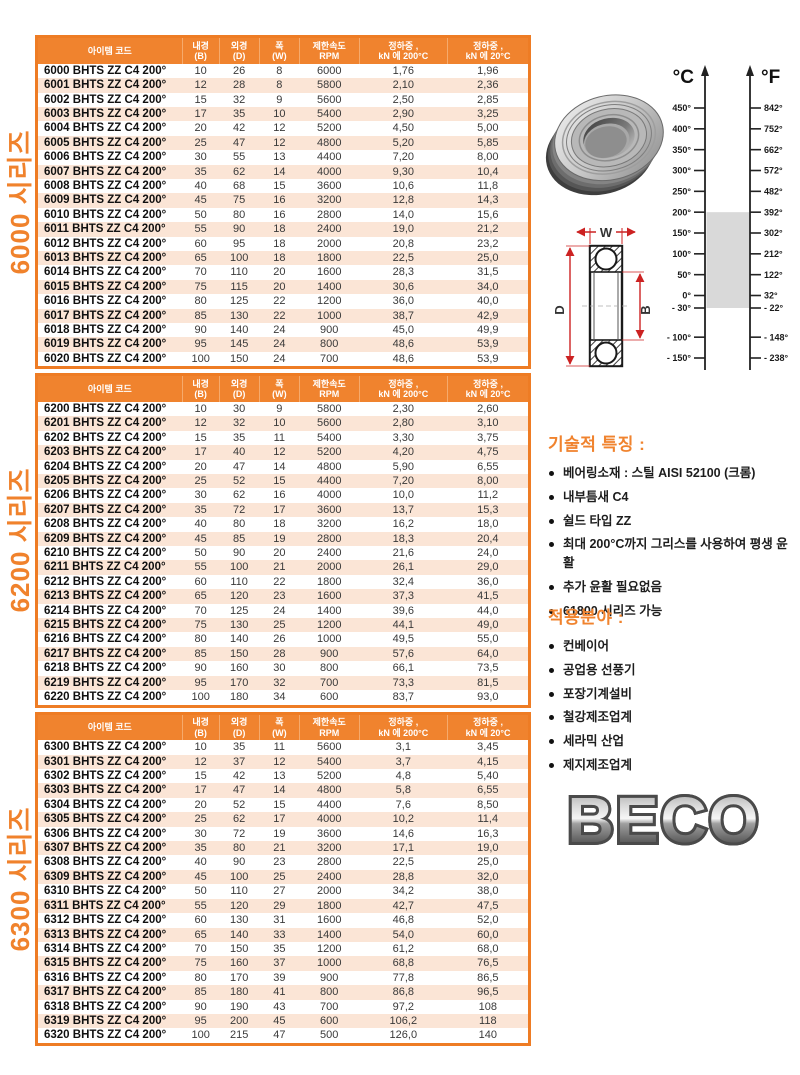 The image size is (800, 1075). Describe the element at coordinates (488, 128) in the screenshot. I see `value-cell: 5,00` at that location.